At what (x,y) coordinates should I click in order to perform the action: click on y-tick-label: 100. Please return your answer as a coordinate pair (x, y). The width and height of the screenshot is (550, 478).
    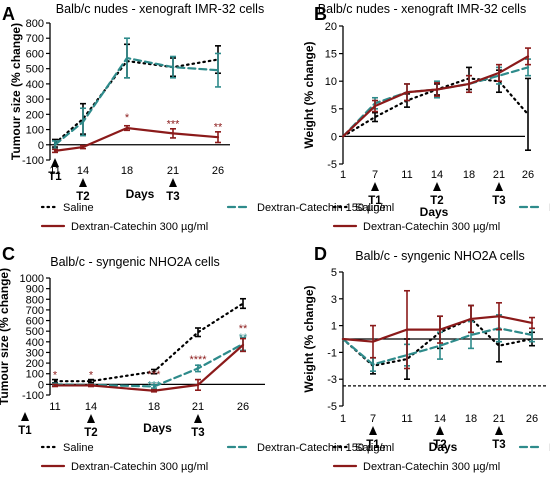
    Looking at the image, I should click on (35, 131).